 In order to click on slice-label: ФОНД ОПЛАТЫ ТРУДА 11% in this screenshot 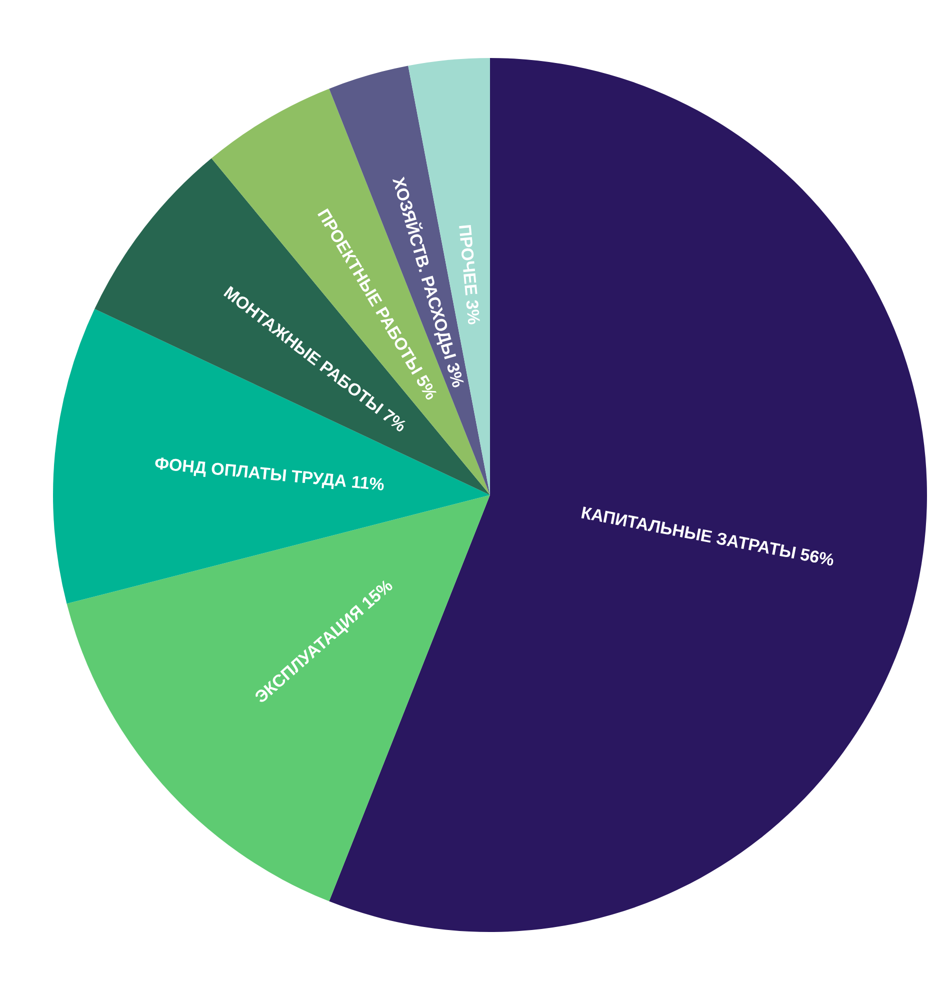, I will do `click(270, 474)`.